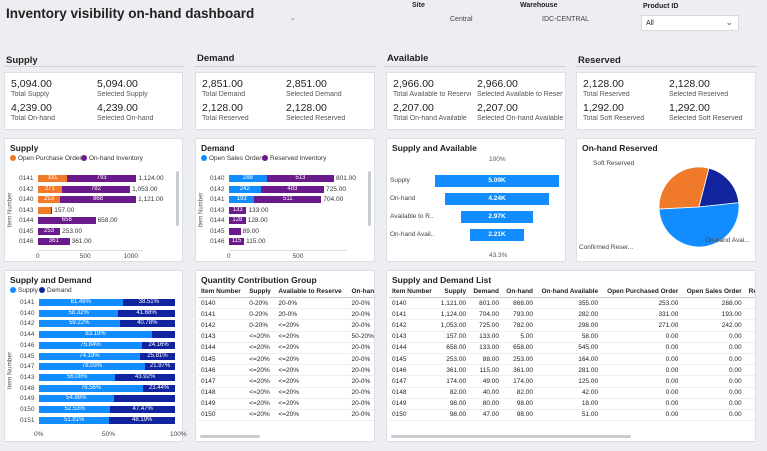 This screenshot has width=767, height=451. Describe the element at coordinates (485, 292) in the screenshot. I see `column-header: Demand` at that location.